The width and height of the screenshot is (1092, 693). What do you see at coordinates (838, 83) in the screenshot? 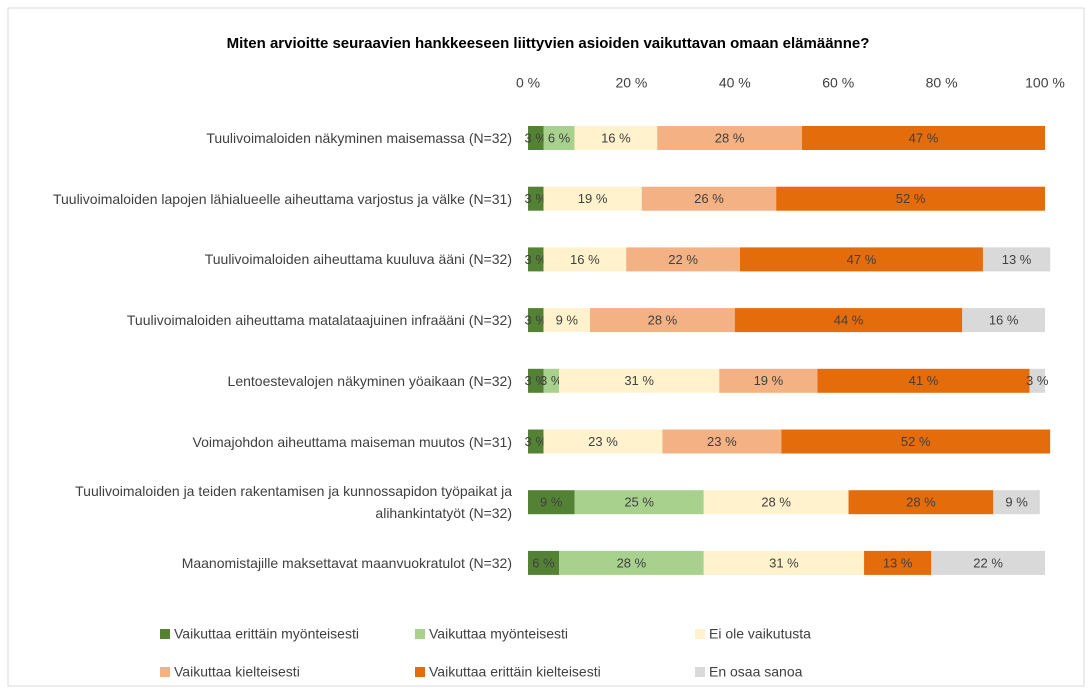
I see `x-tick-label: 60 %` at bounding box center [838, 83].